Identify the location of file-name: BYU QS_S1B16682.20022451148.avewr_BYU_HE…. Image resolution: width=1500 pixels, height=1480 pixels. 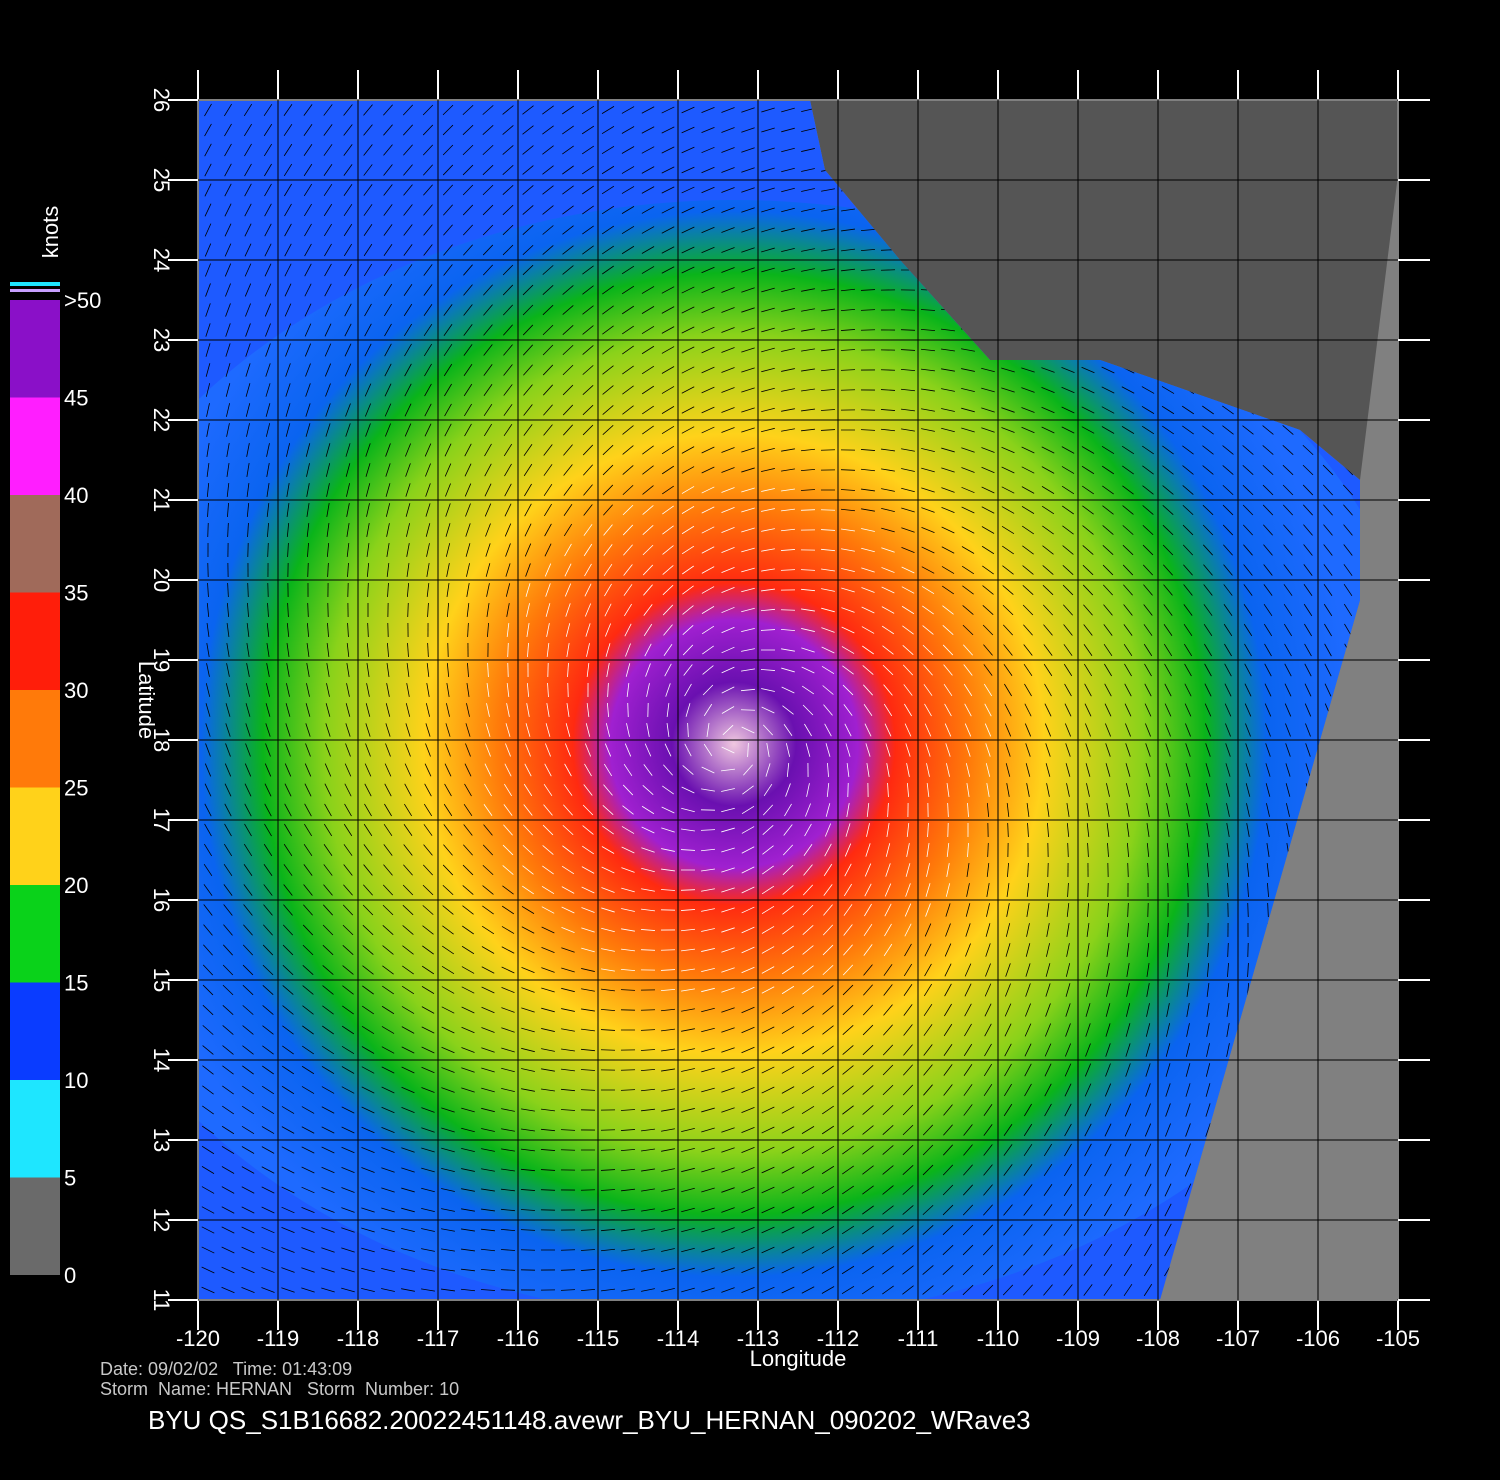
(589, 1420).